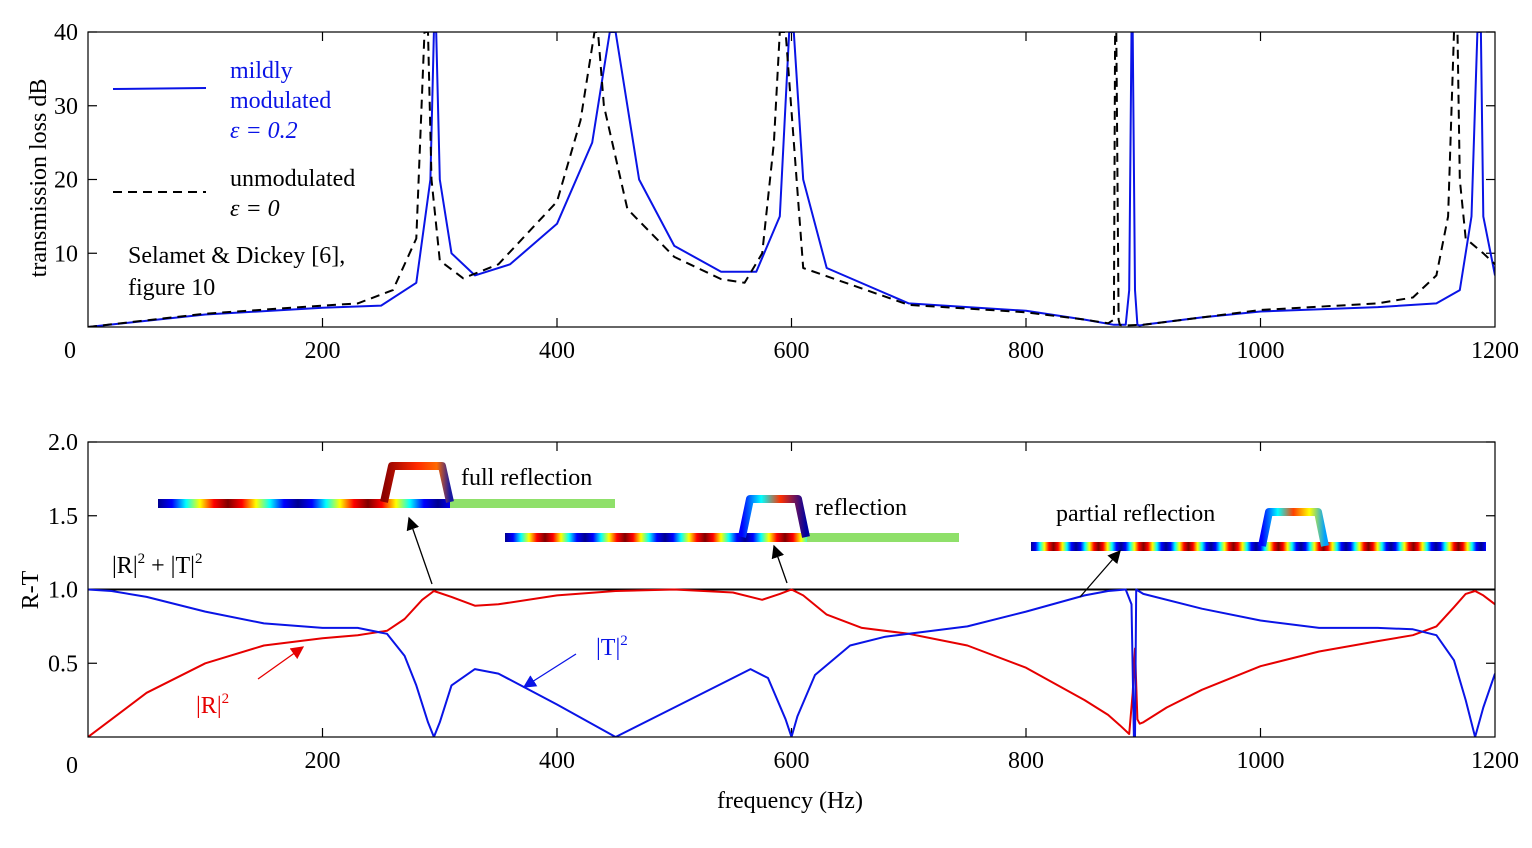 Image resolution: width=1532 pixels, height=848 pixels. I want to click on waveguide-illustration-reflection, so click(732, 518).